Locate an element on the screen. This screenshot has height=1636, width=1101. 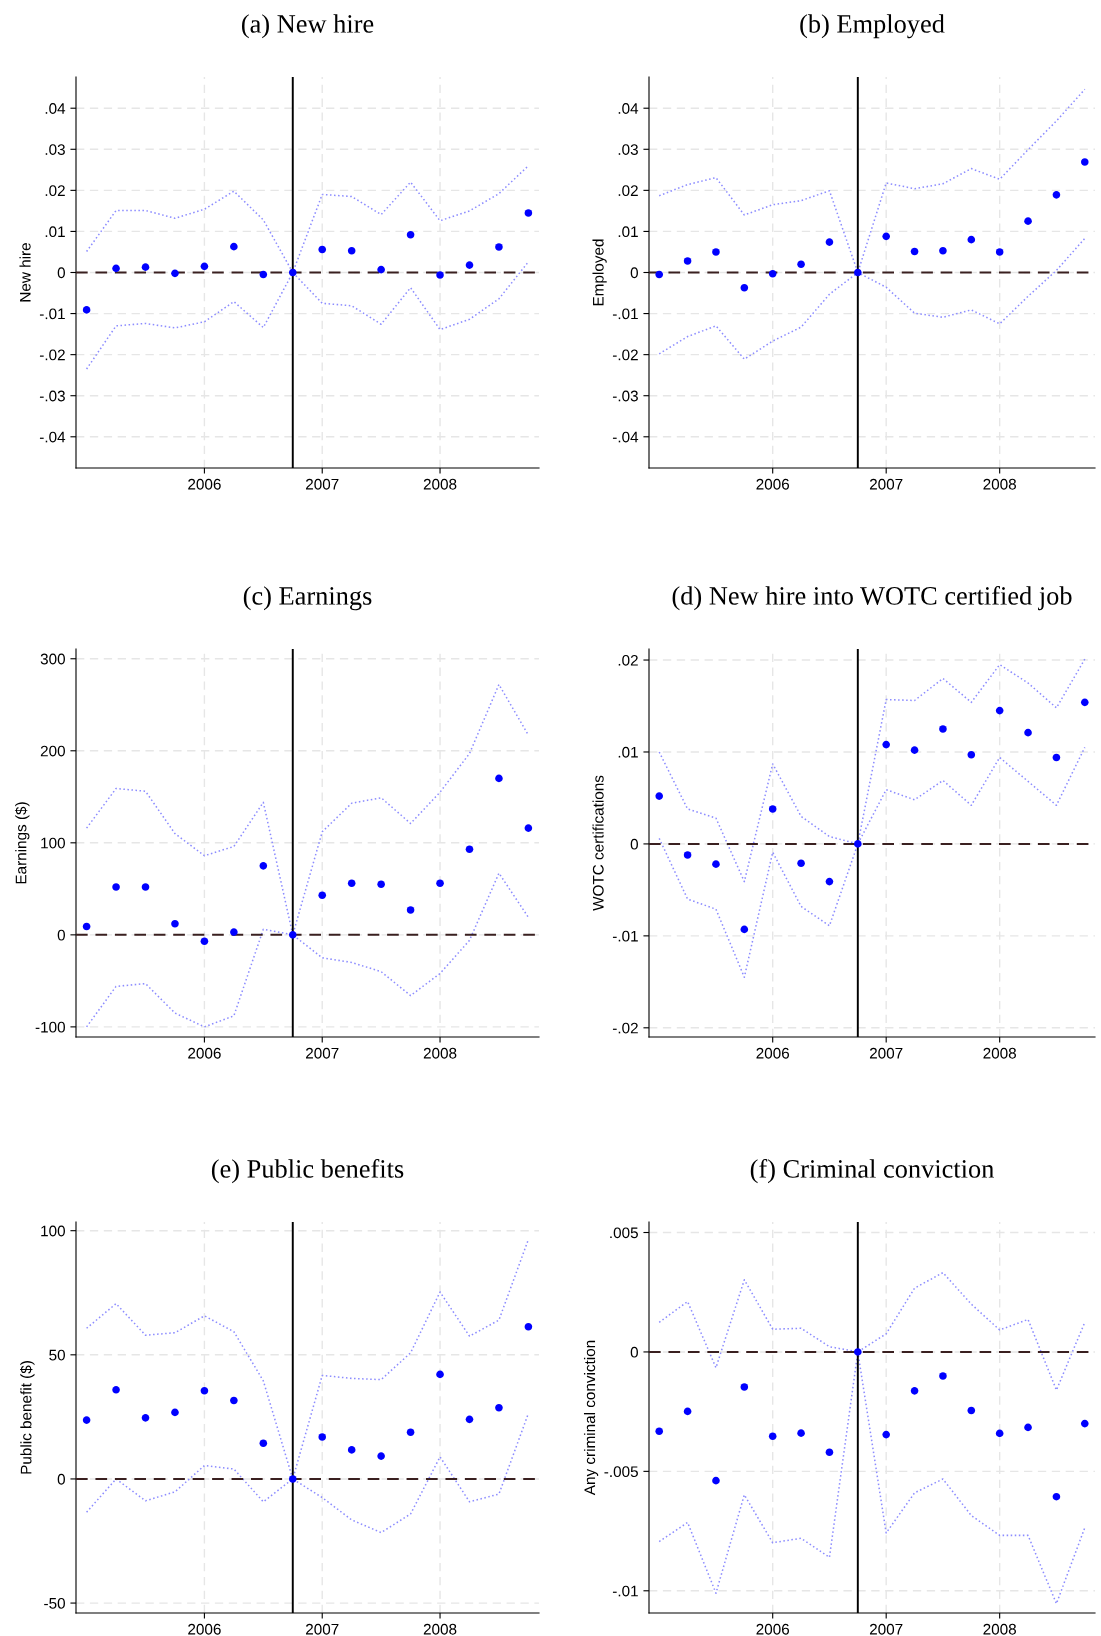
y-tick-label: -.005 is located at coordinates (621, 1472).